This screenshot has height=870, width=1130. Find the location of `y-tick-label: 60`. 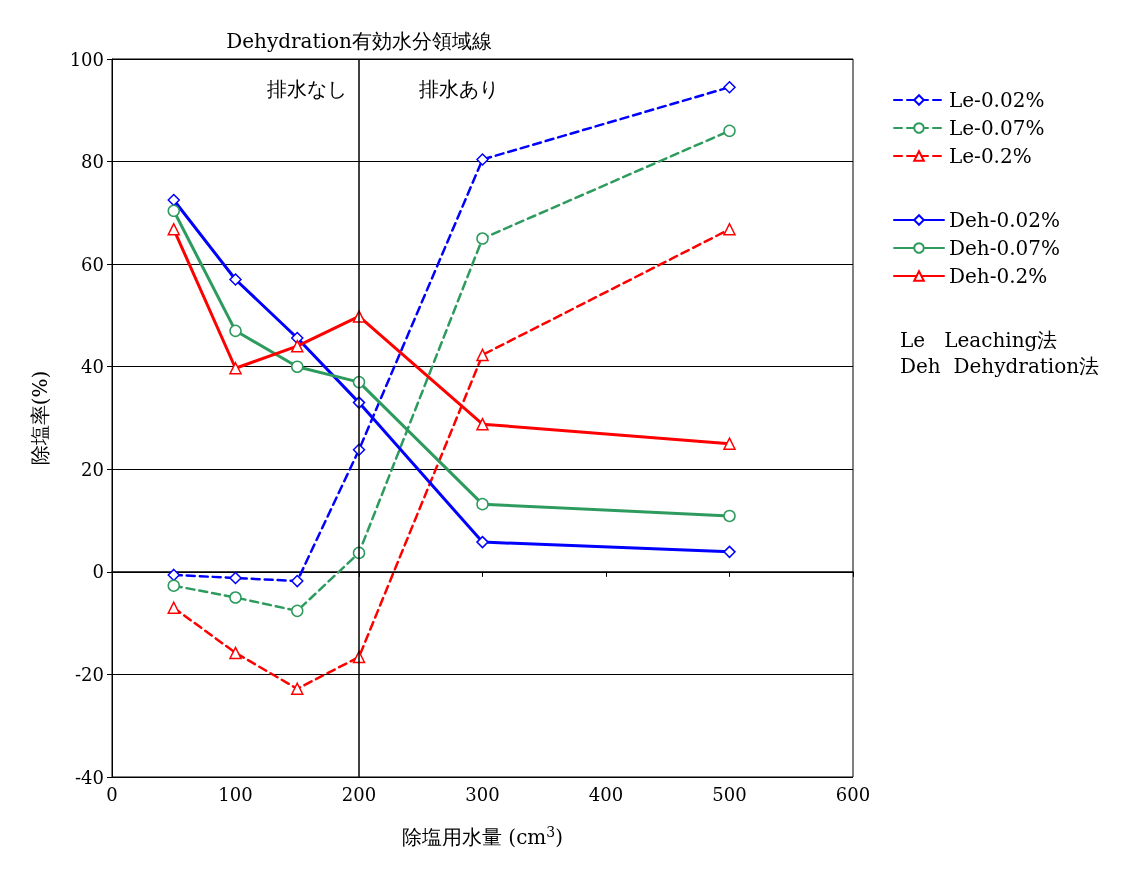

y-tick-label: 60 is located at coordinates (92, 264).